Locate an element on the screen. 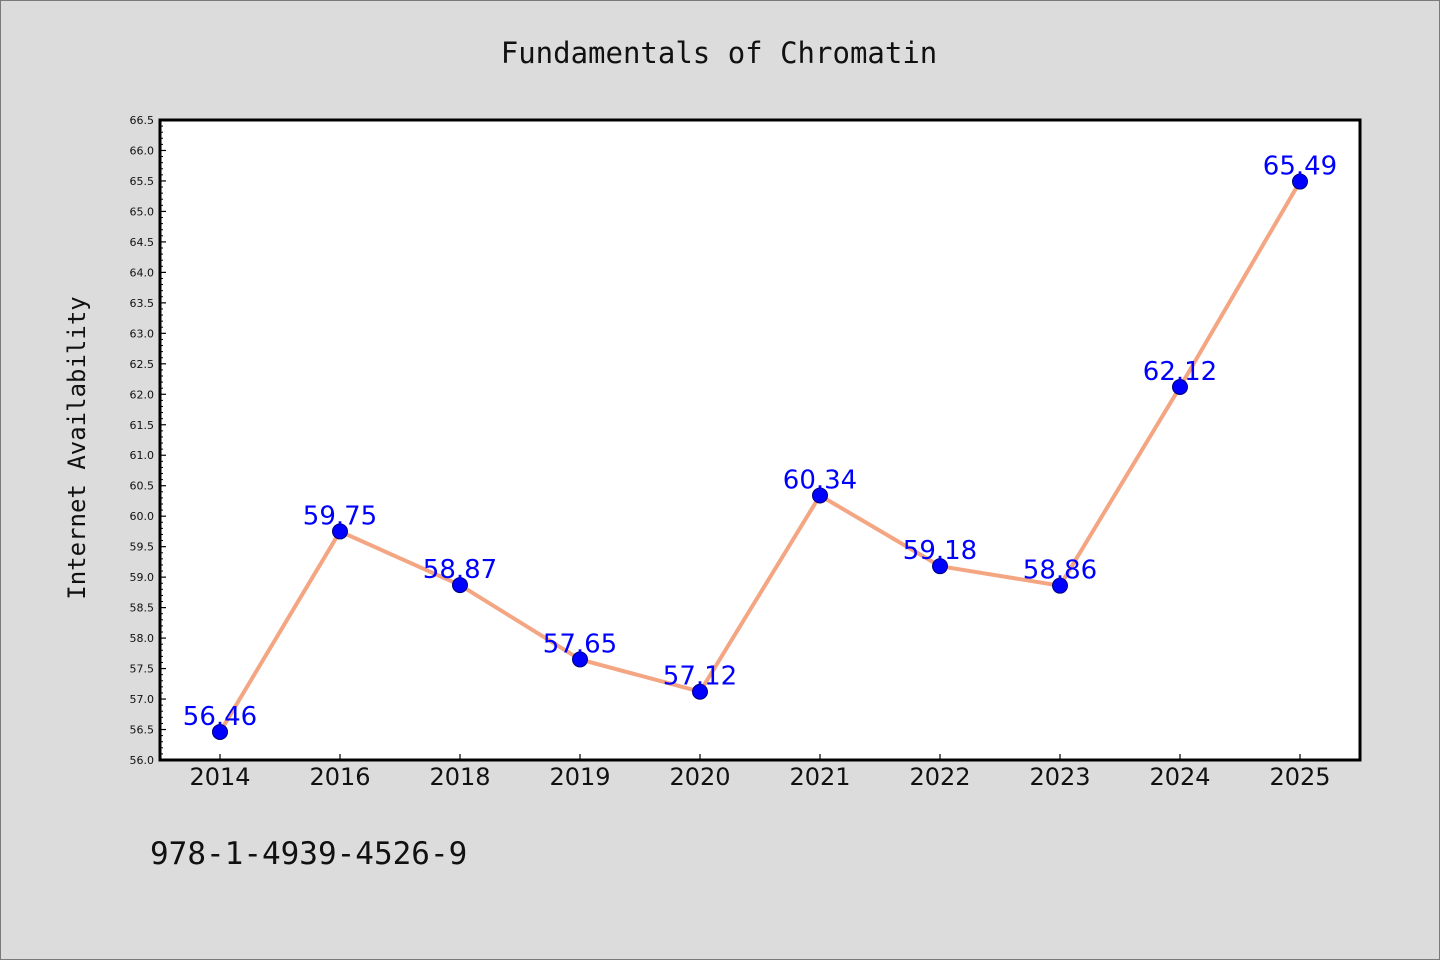  data-label: 59.18 is located at coordinates (940, 551).